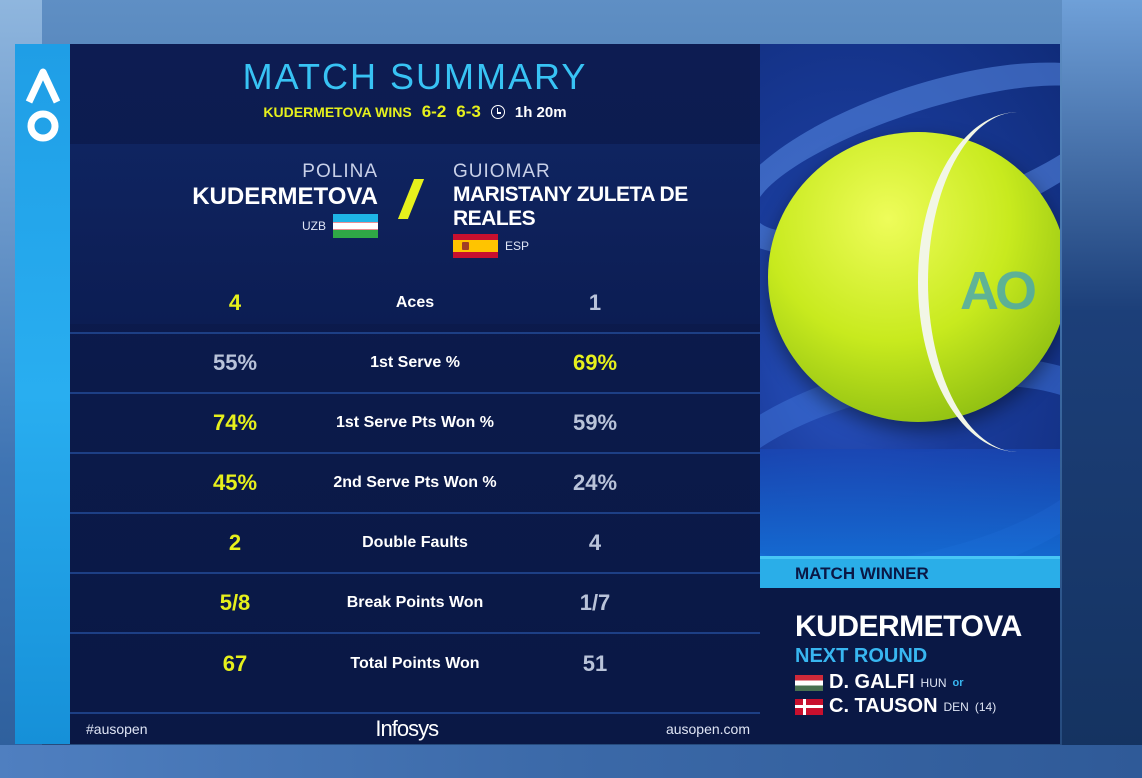  Describe the element at coordinates (910, 502) in the screenshot. I see `decorative-band` at that location.